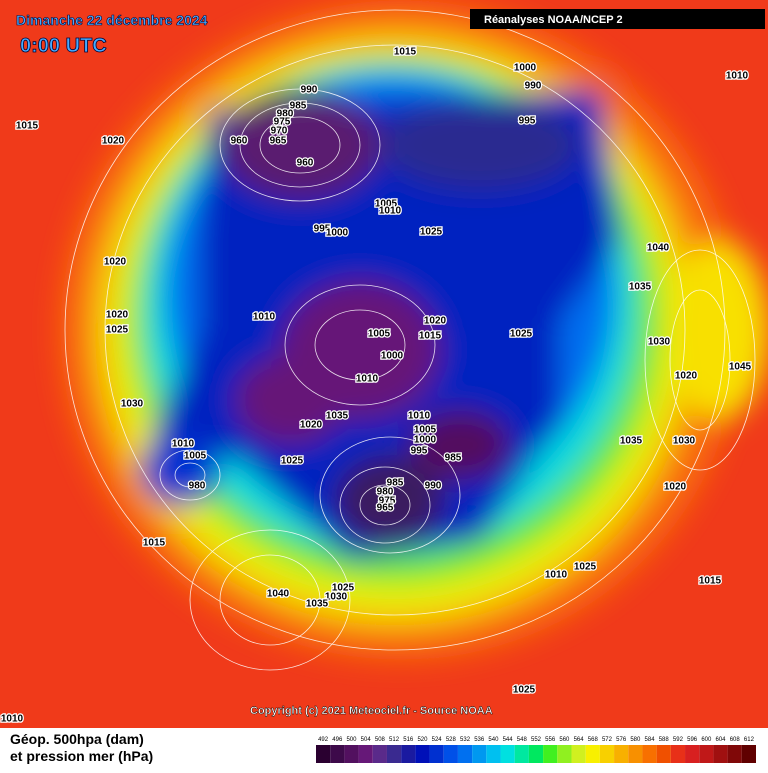  I want to click on scale-label: 500, so click(351, 740).